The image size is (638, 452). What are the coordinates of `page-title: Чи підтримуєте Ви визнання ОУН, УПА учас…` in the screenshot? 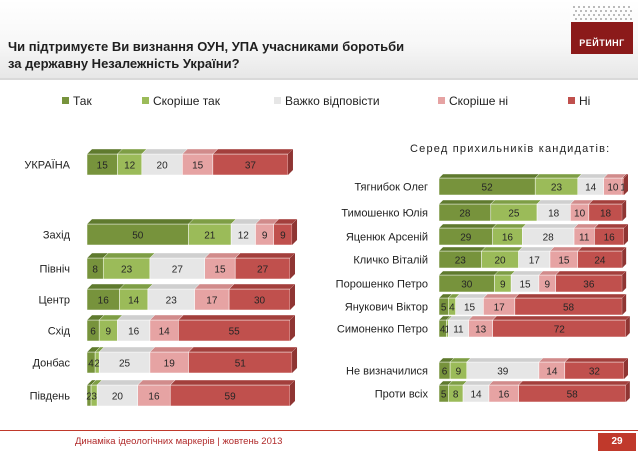 It's located at (268, 55).